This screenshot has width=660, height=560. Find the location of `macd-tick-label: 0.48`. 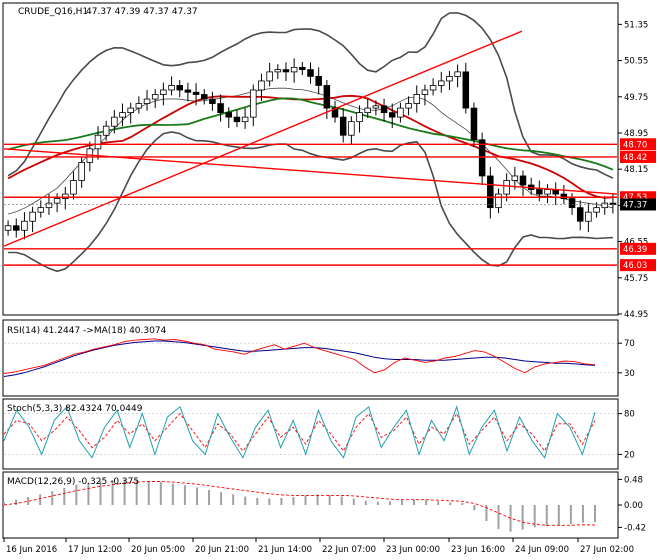

macd-tick-label: 0.48 is located at coordinates (633, 480).